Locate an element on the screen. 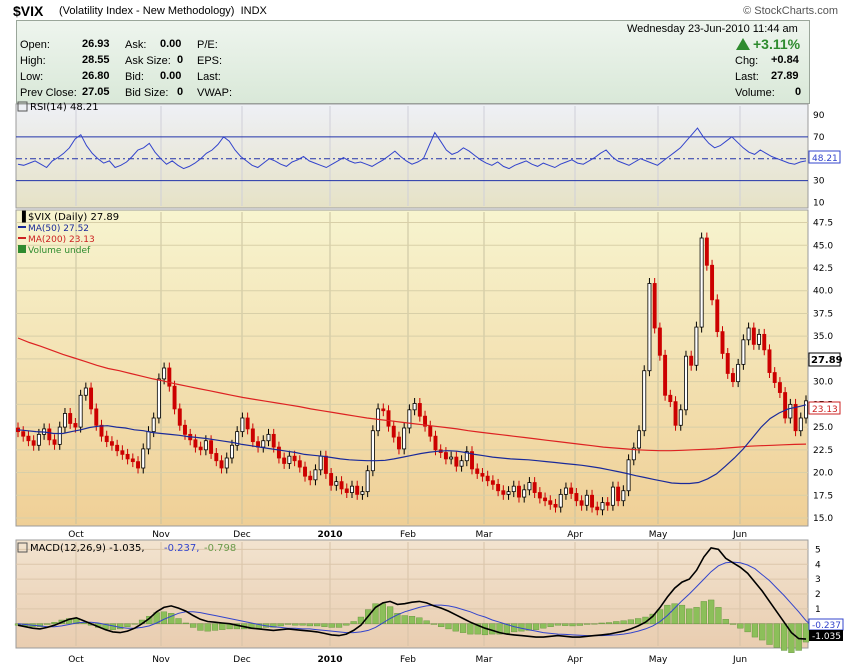 This screenshot has height=668, width=850. rsi-series is located at coordinates (412, 154).